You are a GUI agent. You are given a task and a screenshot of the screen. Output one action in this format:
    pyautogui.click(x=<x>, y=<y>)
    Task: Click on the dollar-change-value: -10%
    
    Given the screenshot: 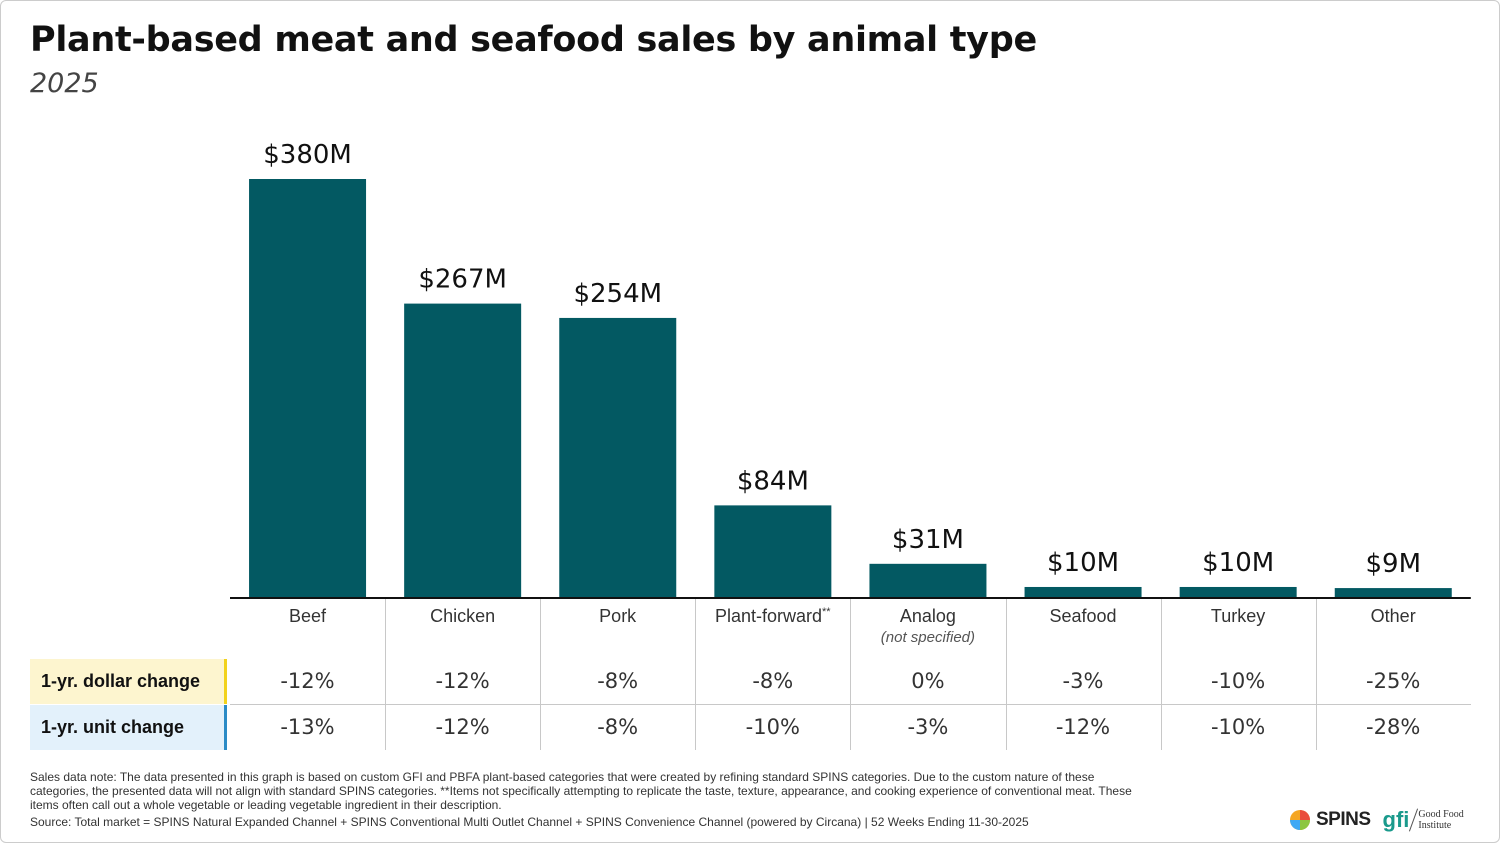 What is the action you would take?
    pyautogui.click(x=1238, y=681)
    